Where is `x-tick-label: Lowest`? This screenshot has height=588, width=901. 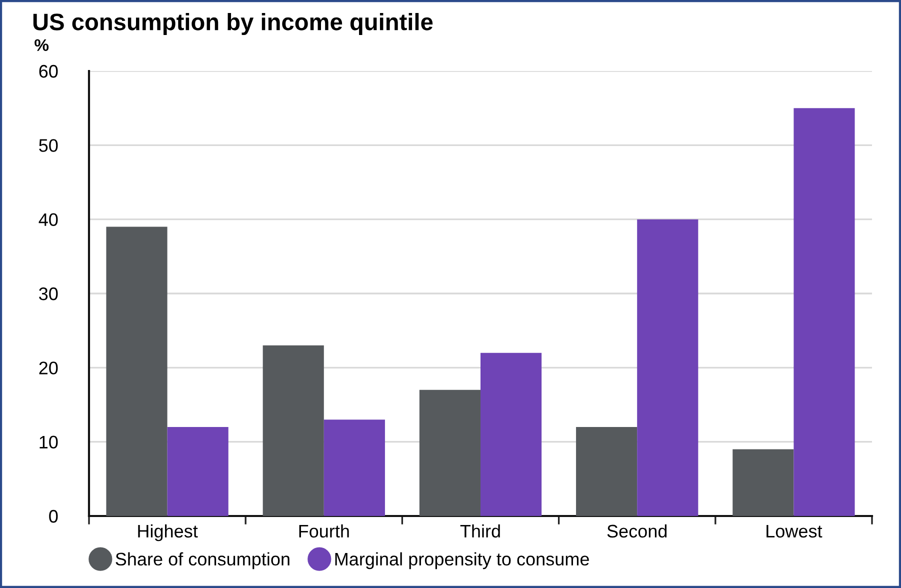
x-tick-label: Lowest is located at coordinates (794, 531).